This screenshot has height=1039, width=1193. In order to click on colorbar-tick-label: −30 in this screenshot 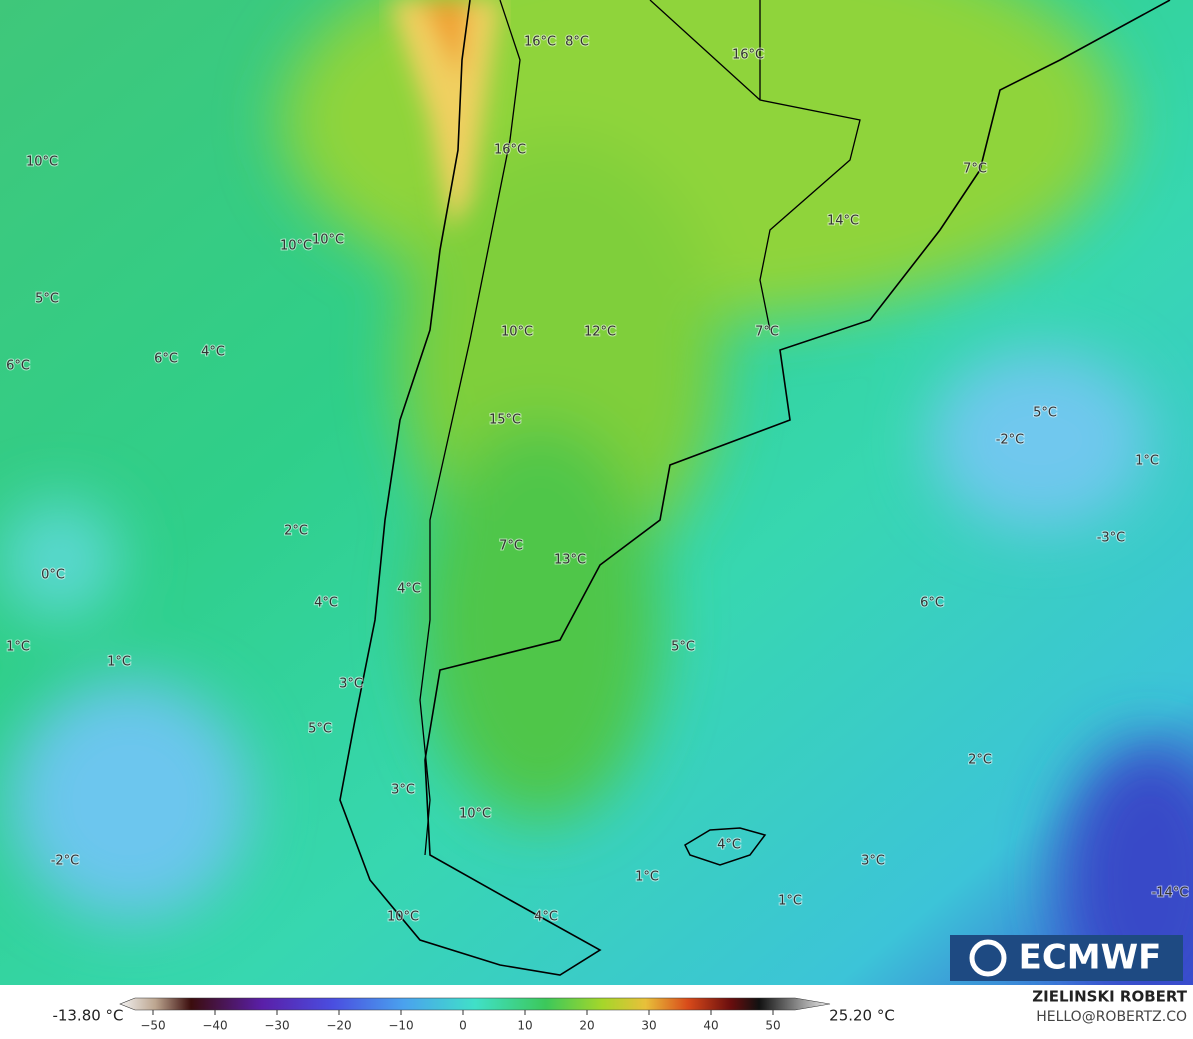, I will do `click(276, 1026)`.